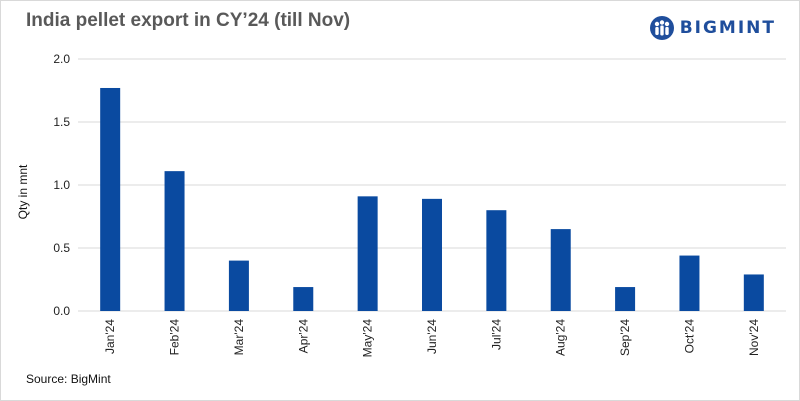 This screenshot has height=401, width=800. What do you see at coordinates (239, 337) in the screenshot?
I see `x-tick-label: Mar'24` at bounding box center [239, 337].